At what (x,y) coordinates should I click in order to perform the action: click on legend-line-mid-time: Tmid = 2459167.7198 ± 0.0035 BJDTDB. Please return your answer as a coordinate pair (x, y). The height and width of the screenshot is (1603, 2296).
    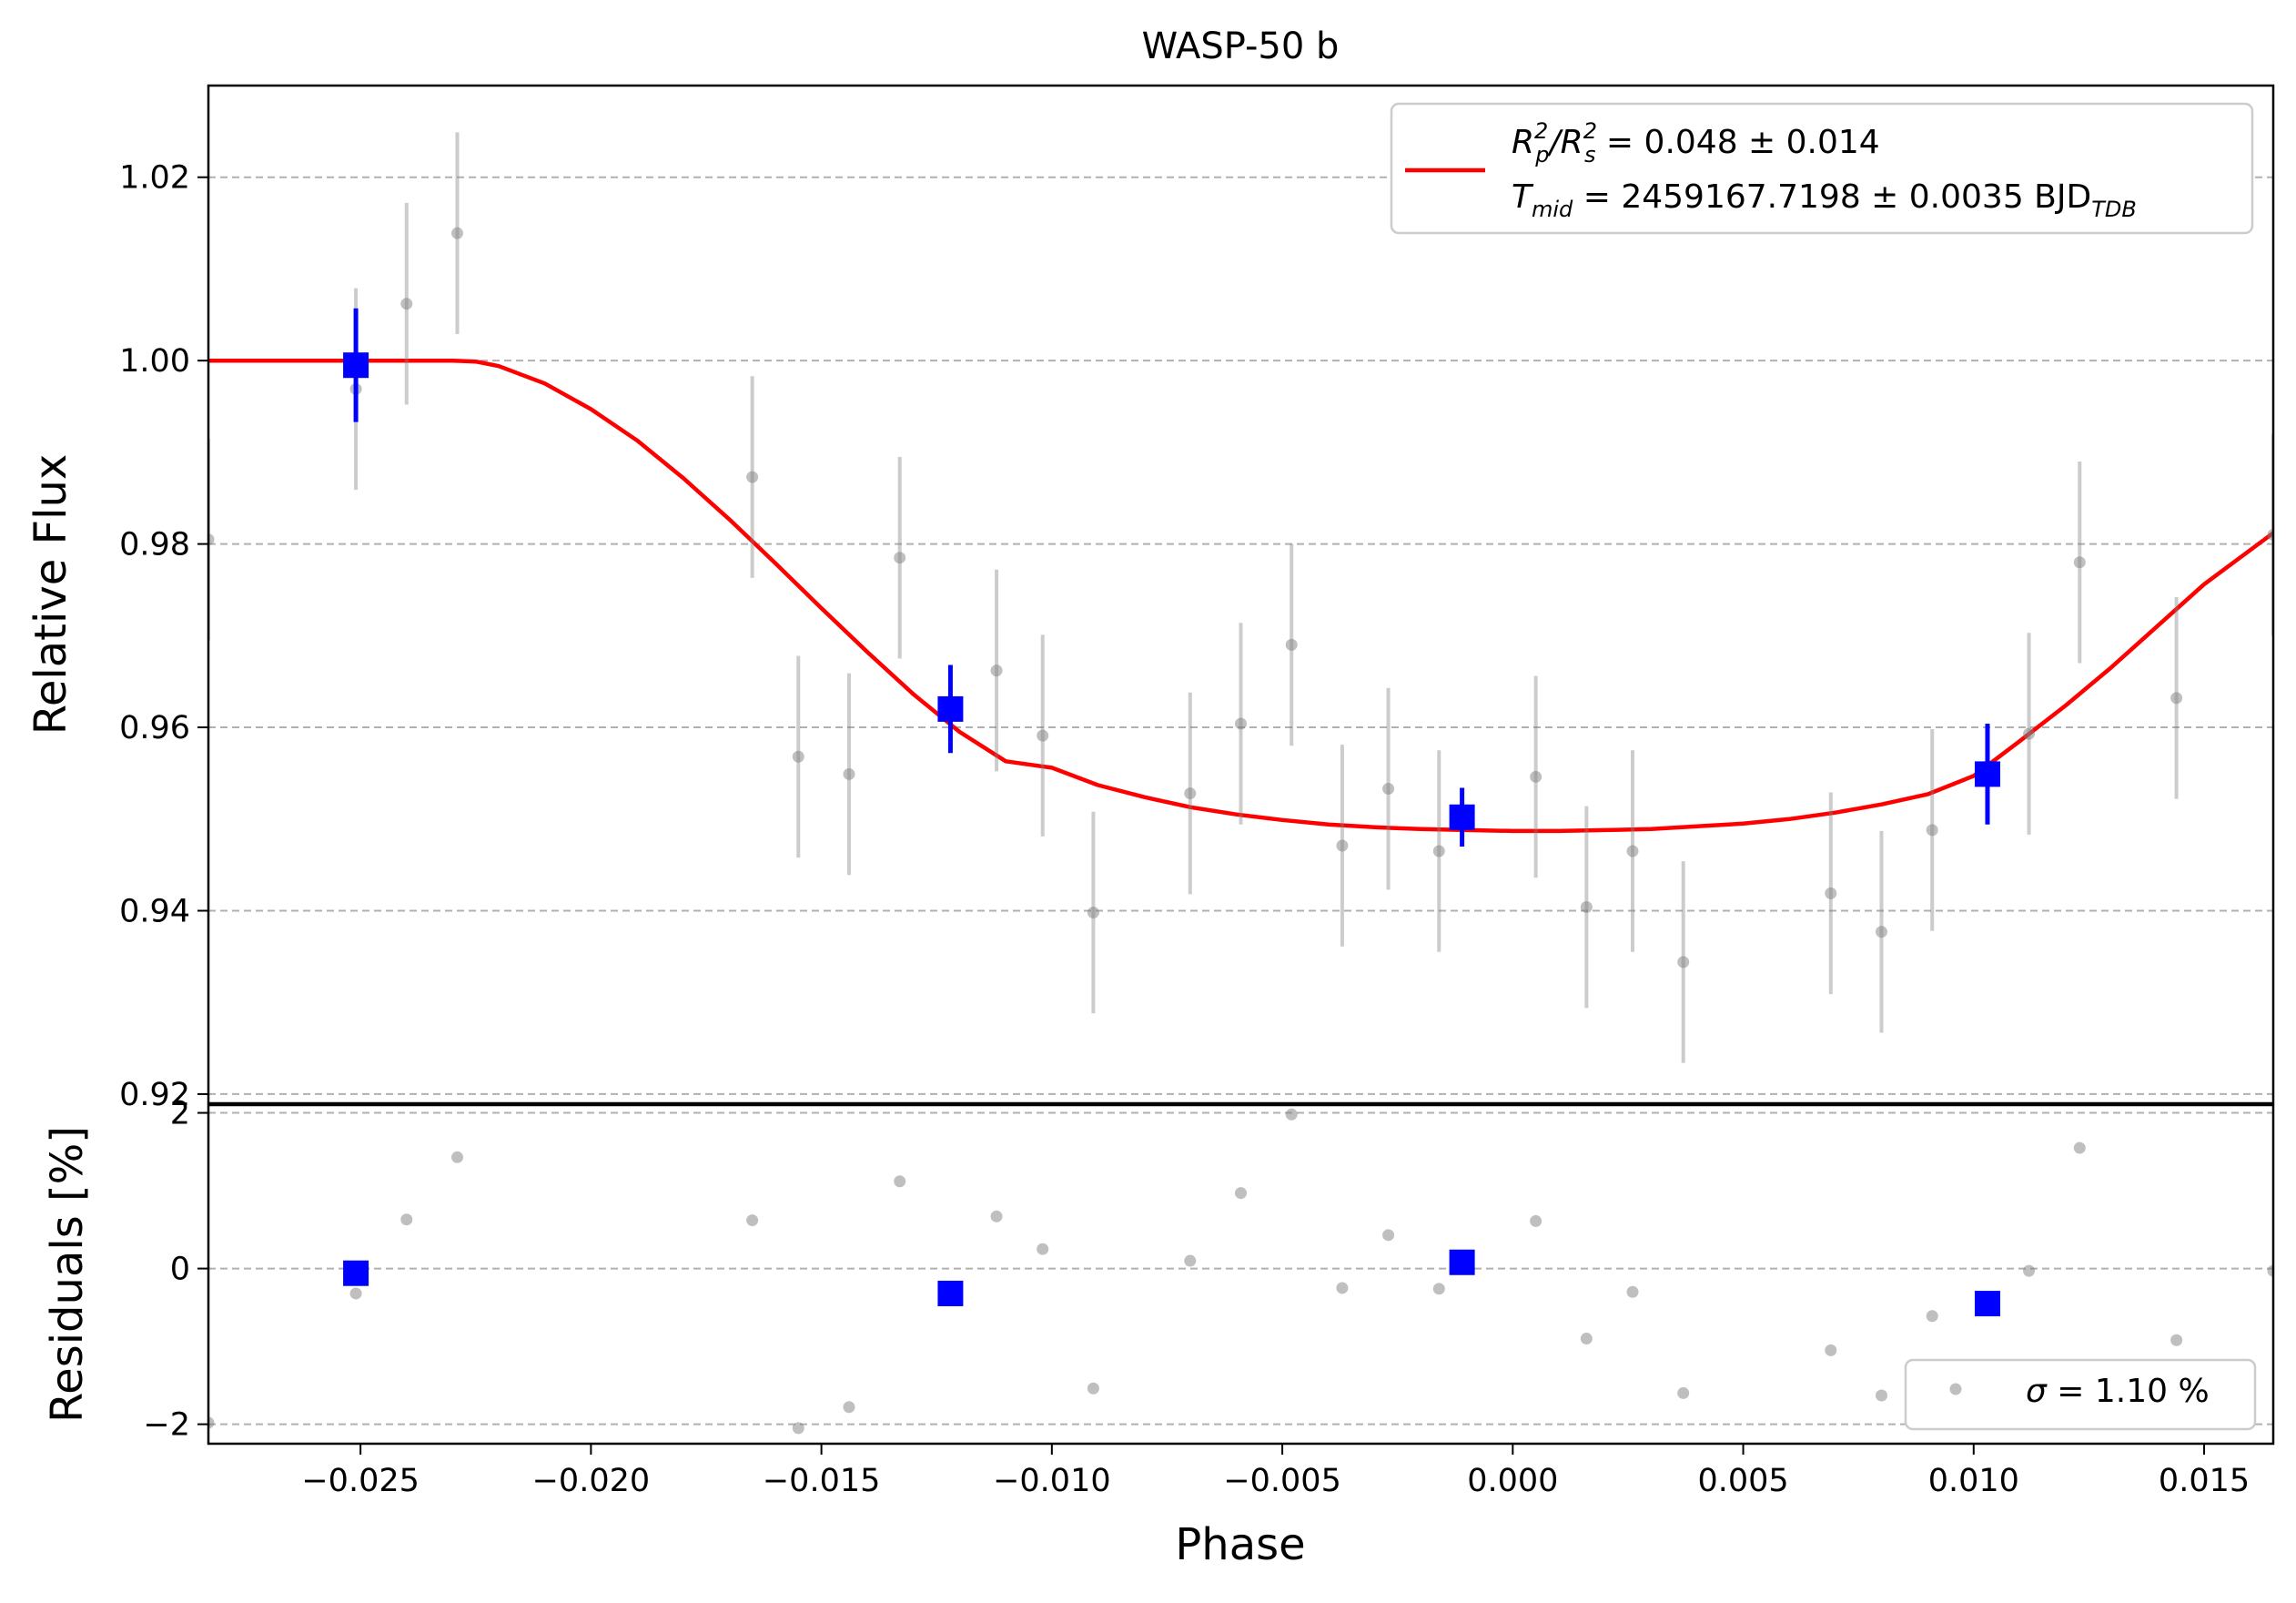
    Looking at the image, I should click on (1824, 200).